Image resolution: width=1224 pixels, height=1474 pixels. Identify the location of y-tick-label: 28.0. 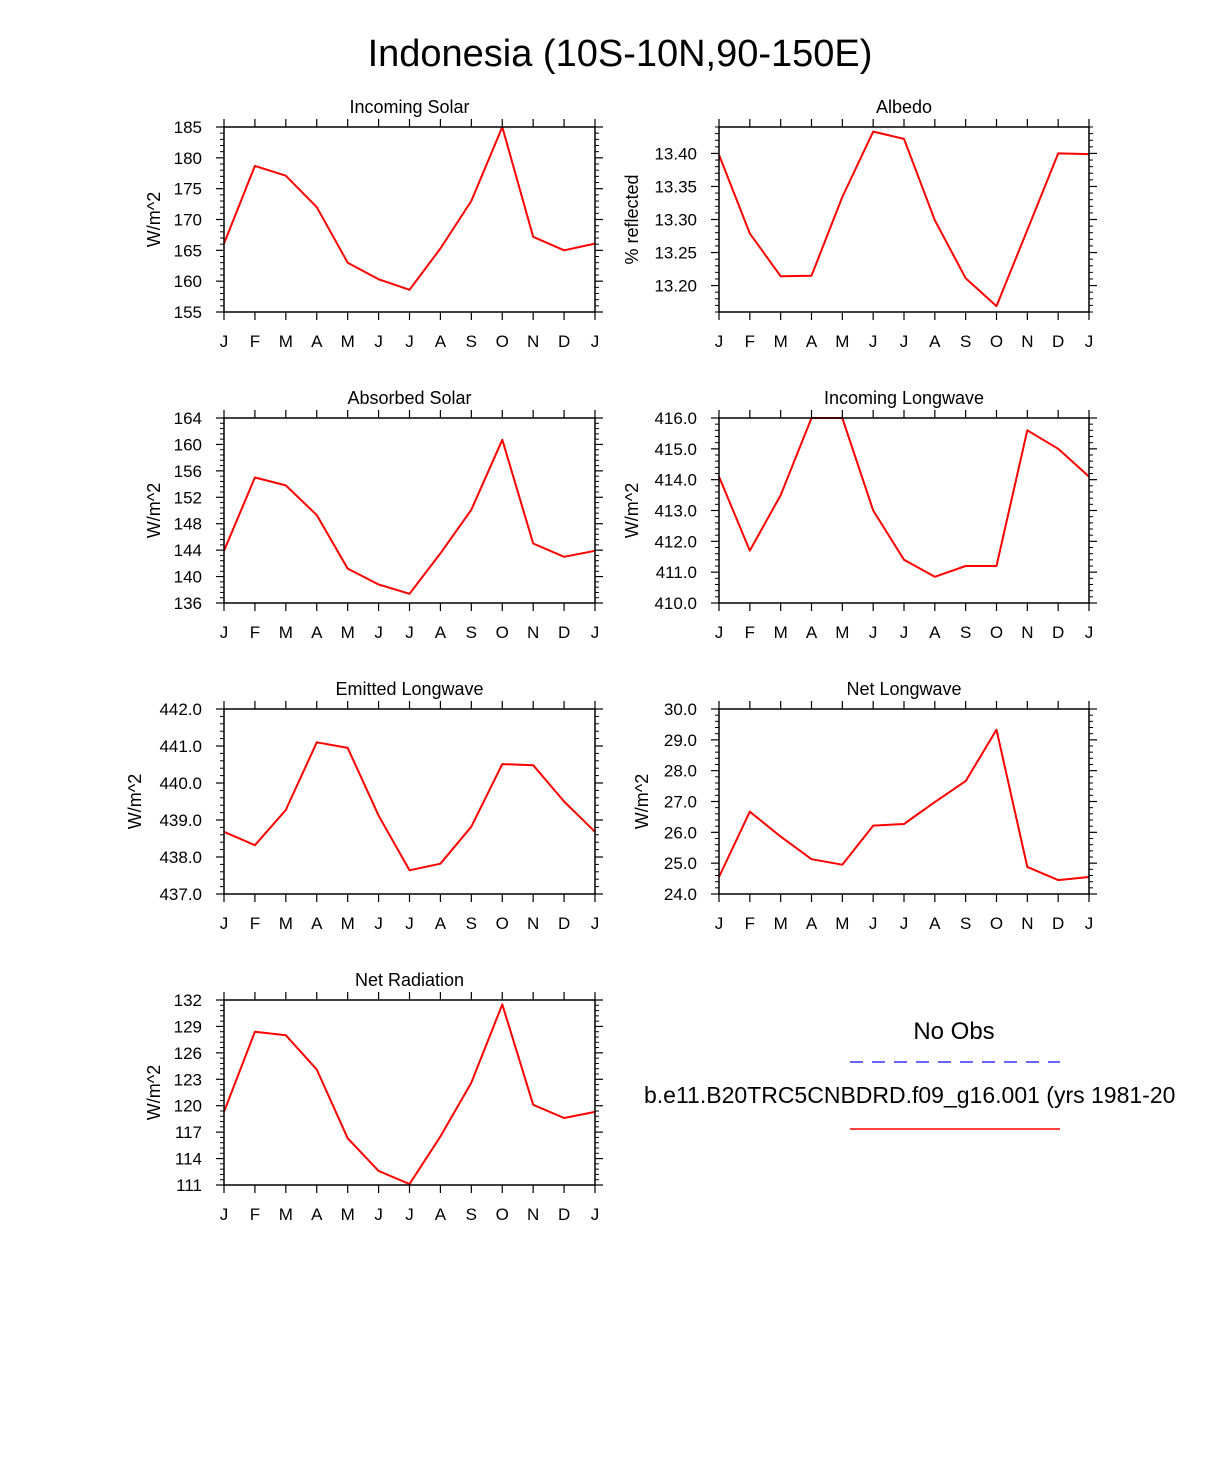
(680, 771).